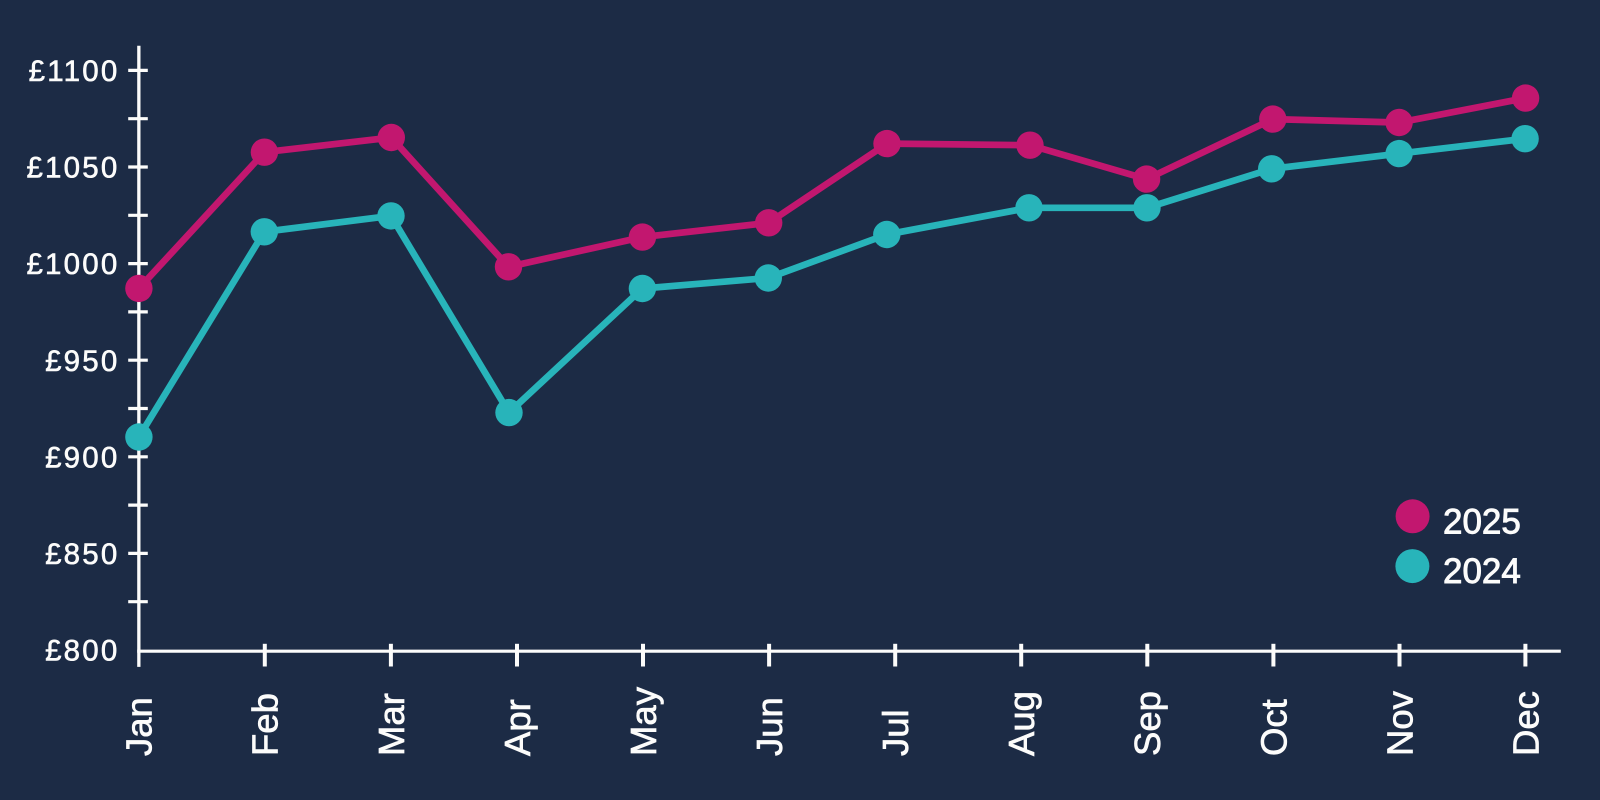 This screenshot has width=1600, height=800. What do you see at coordinates (139, 726) in the screenshot?
I see `svg-text: Jan` at bounding box center [139, 726].